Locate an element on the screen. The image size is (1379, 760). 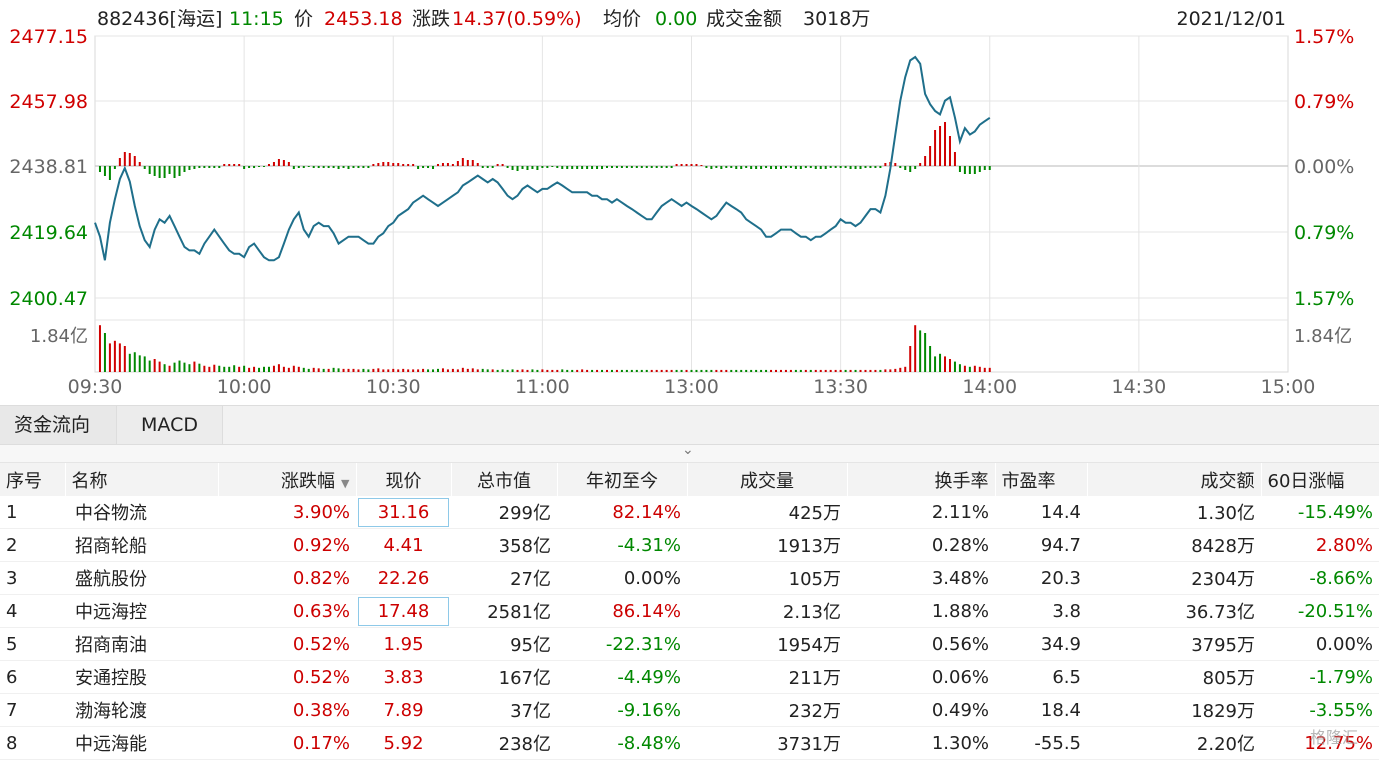
header-avg-label: 均价 is located at coordinates (622, 19).